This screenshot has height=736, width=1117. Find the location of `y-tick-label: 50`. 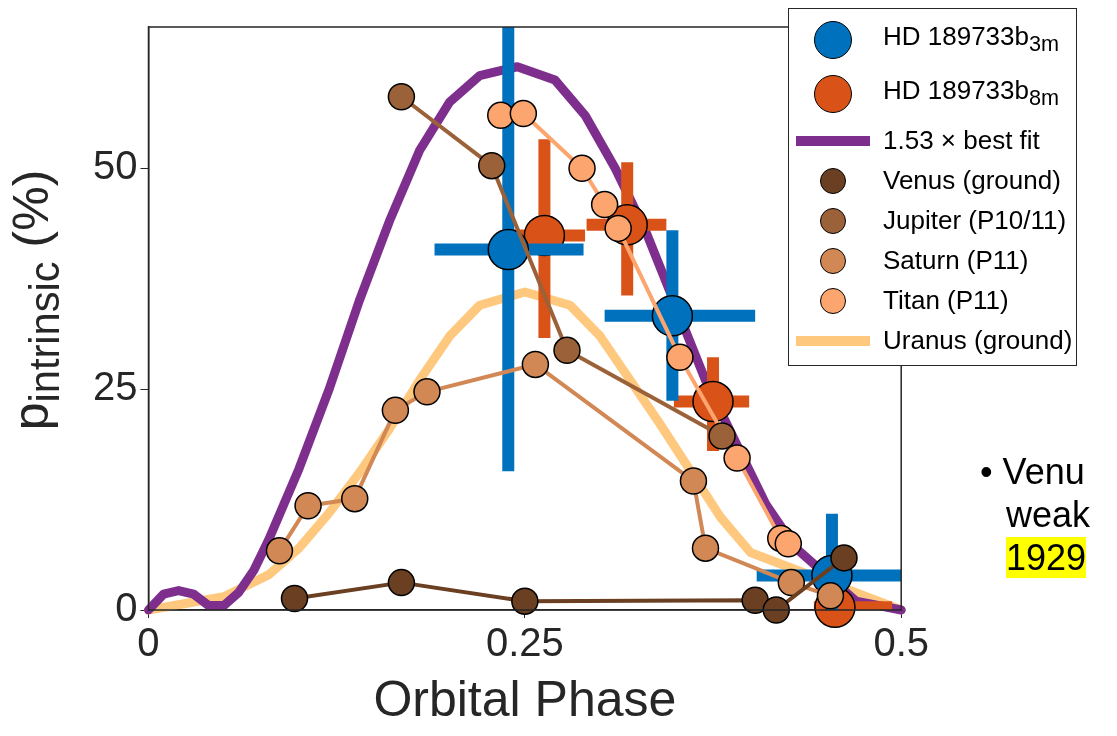

y-tick-label: 50 is located at coordinates (115, 165).